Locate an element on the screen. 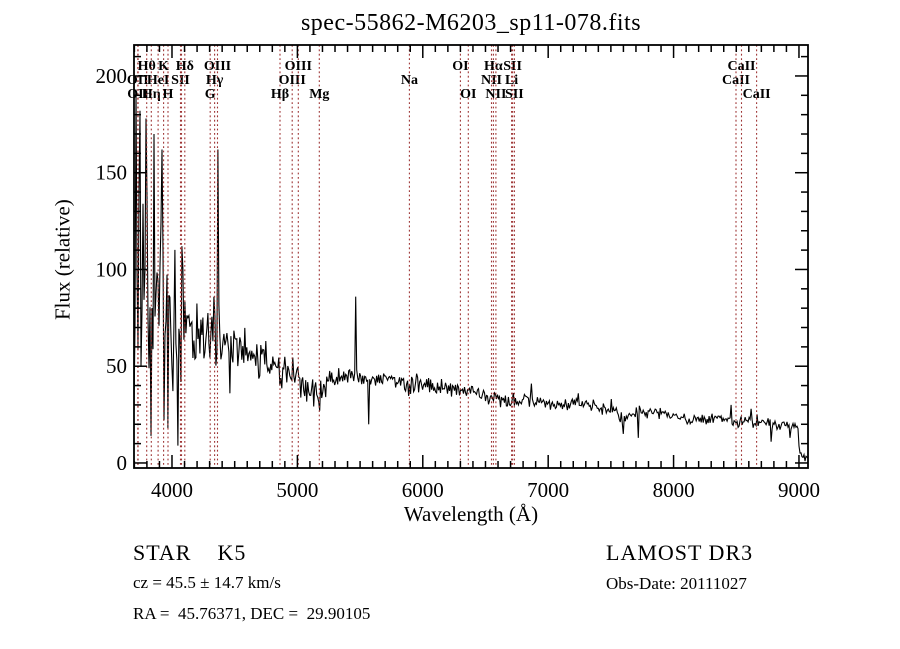 Image resolution: width=900 pixels, height=649 pixels. spectral-line-label: HeI is located at coordinates (158, 80).